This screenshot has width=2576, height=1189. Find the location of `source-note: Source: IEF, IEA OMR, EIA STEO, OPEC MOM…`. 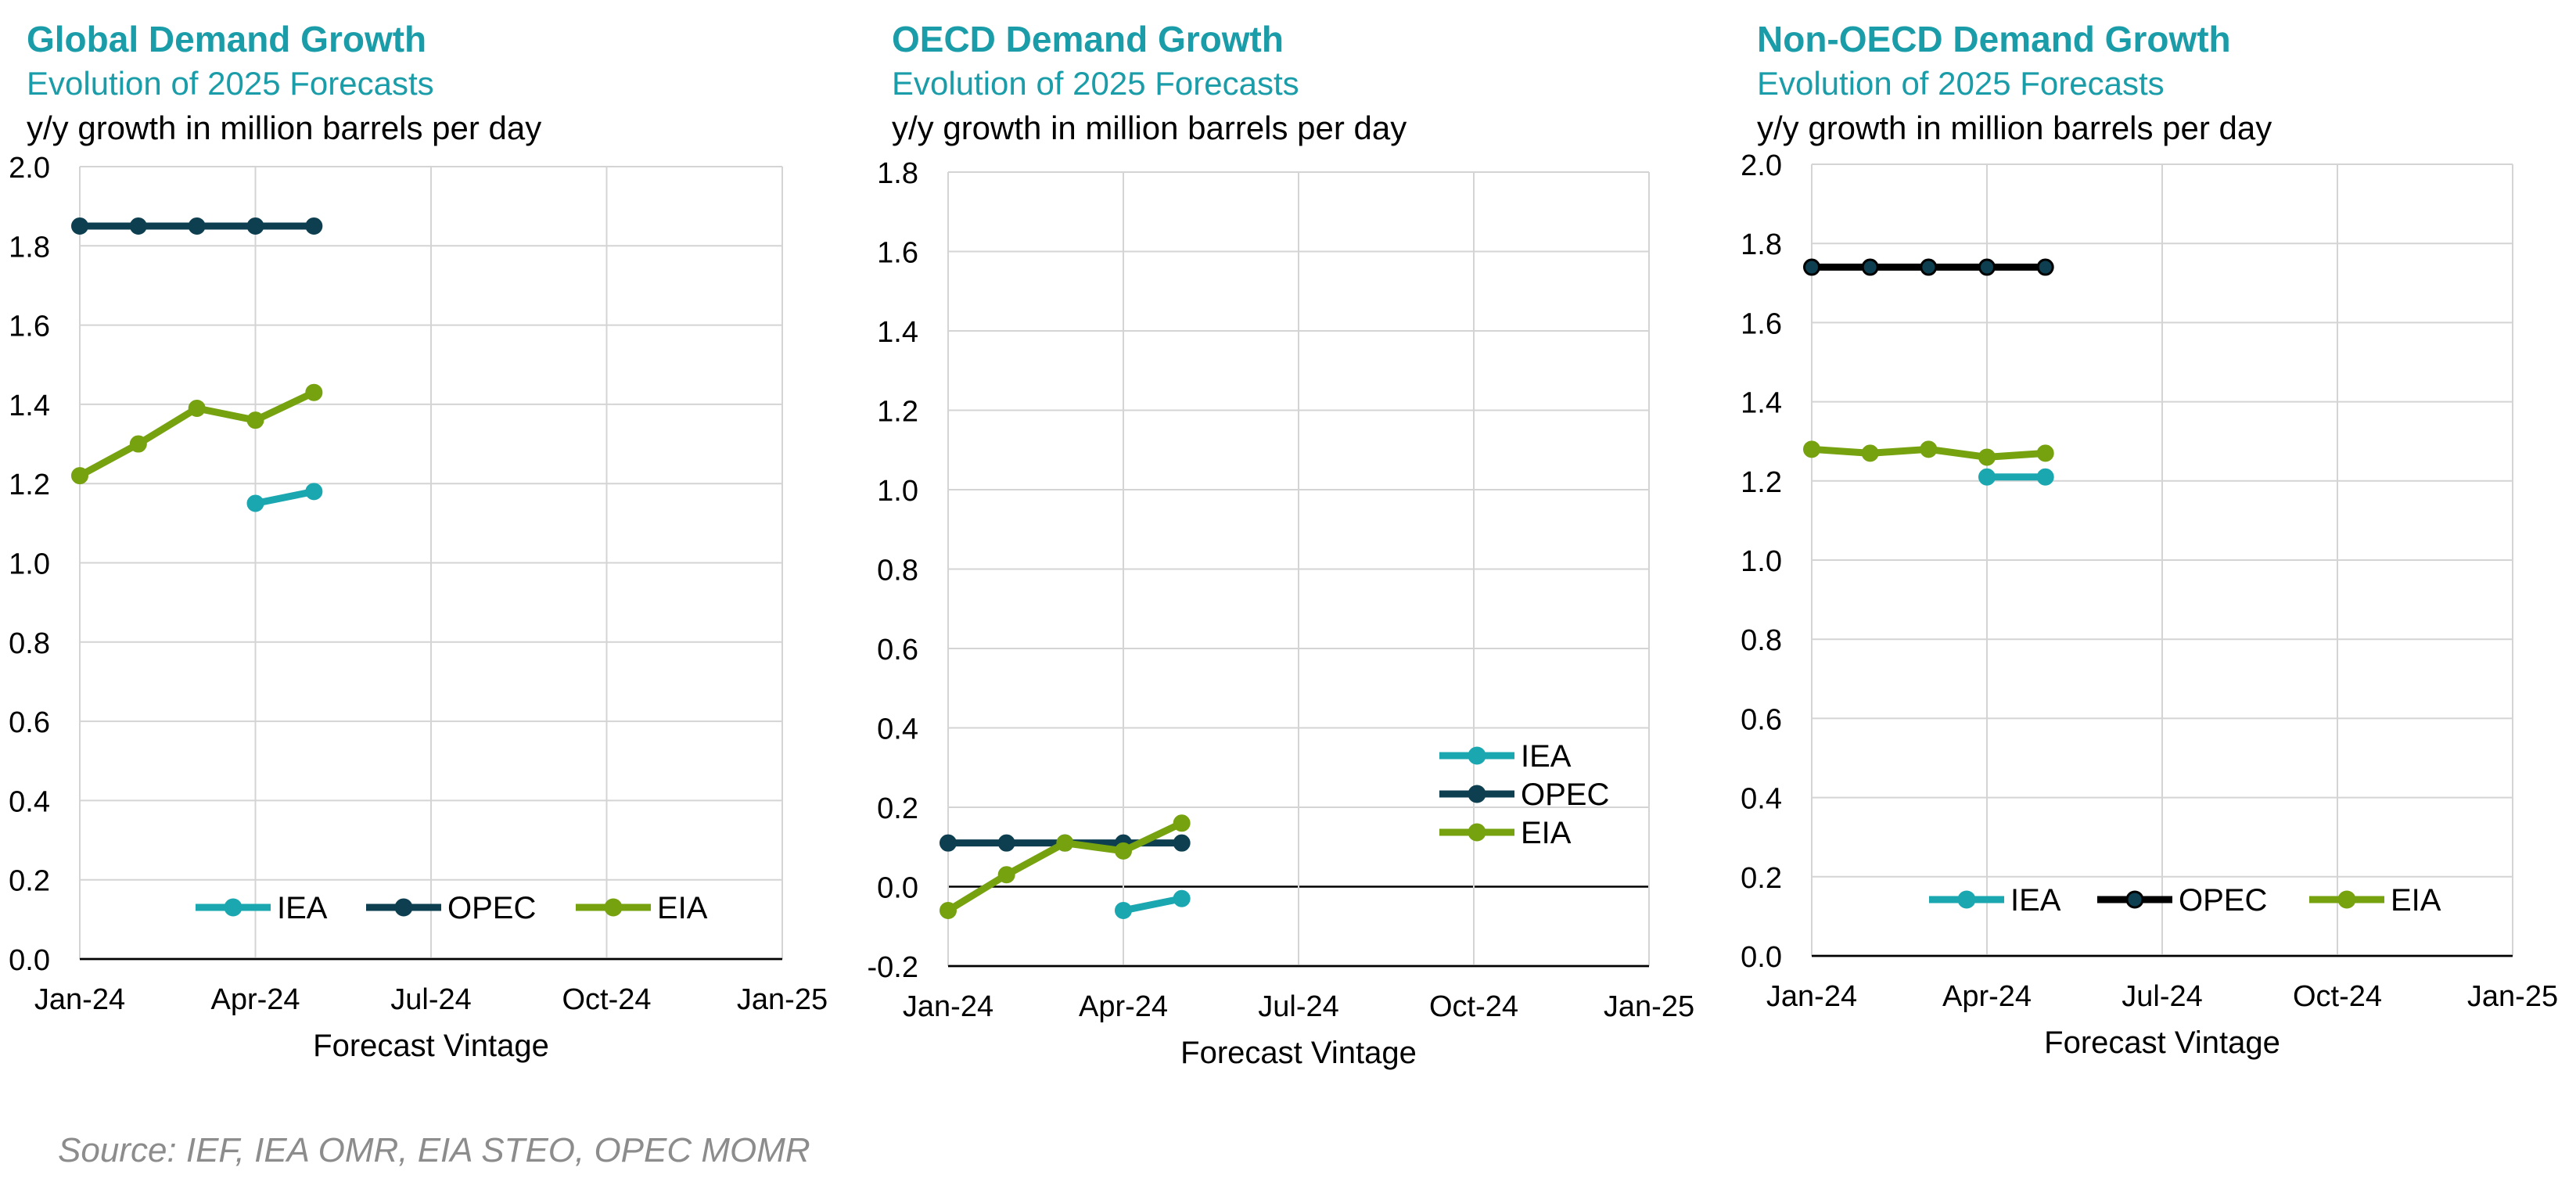

source-note: Source: IEF, IEA OMR, EIA STEO, OPEC MOM… is located at coordinates (434, 1150).